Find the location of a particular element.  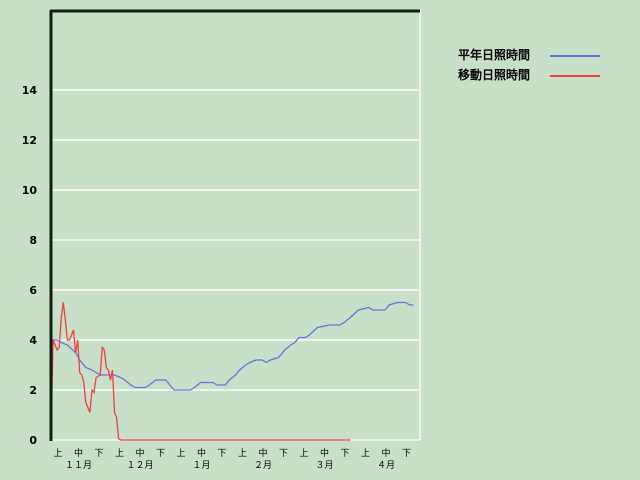

y-tick-label: 6 is located at coordinates (33, 290).